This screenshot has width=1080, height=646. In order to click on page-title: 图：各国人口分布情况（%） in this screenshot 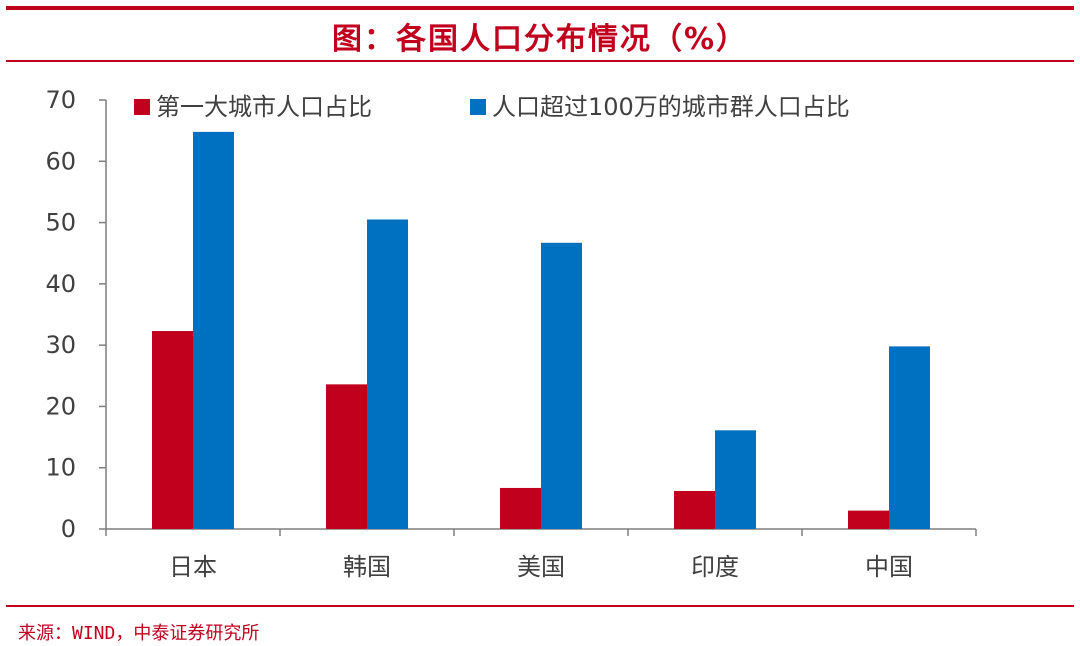, I will do `click(540, 39)`.